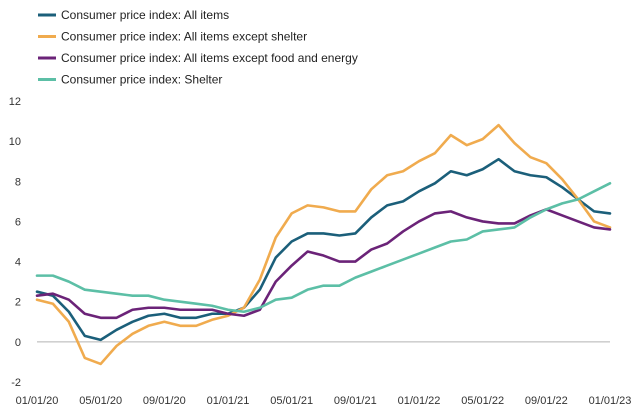 The image size is (640, 413). I want to click on y-tick-label: 6, so click(18, 222).